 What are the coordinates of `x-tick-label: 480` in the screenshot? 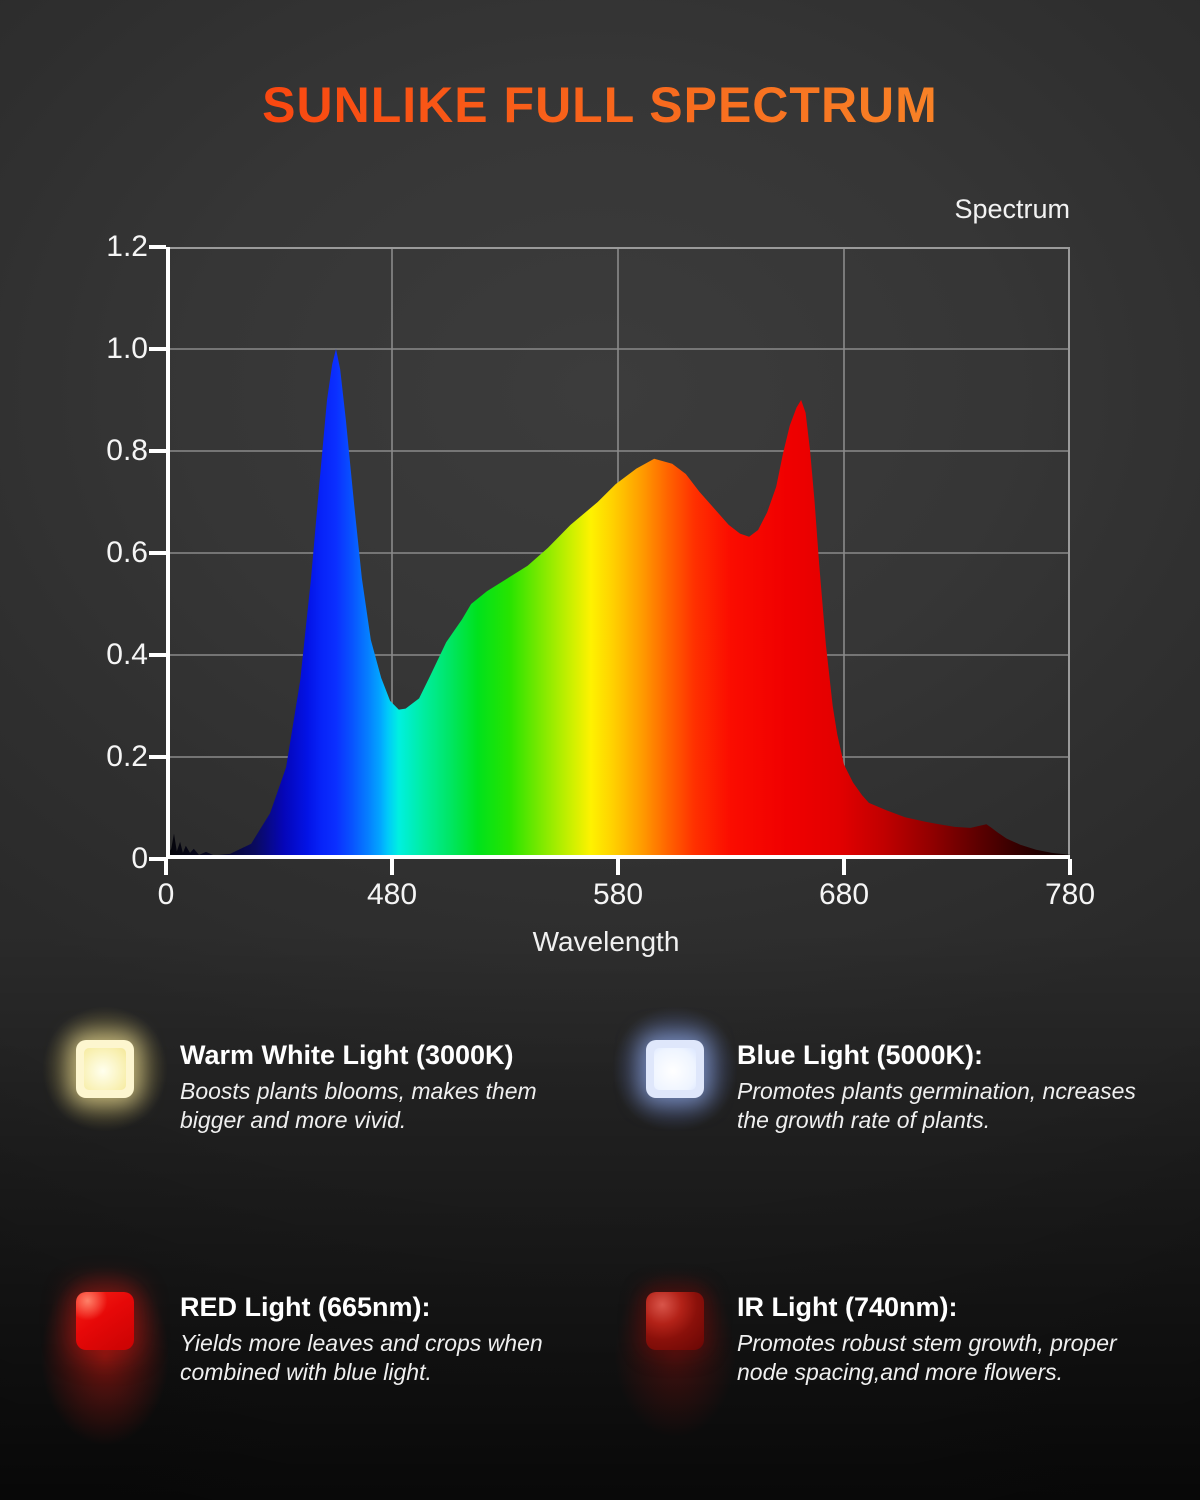 It's located at (392, 894).